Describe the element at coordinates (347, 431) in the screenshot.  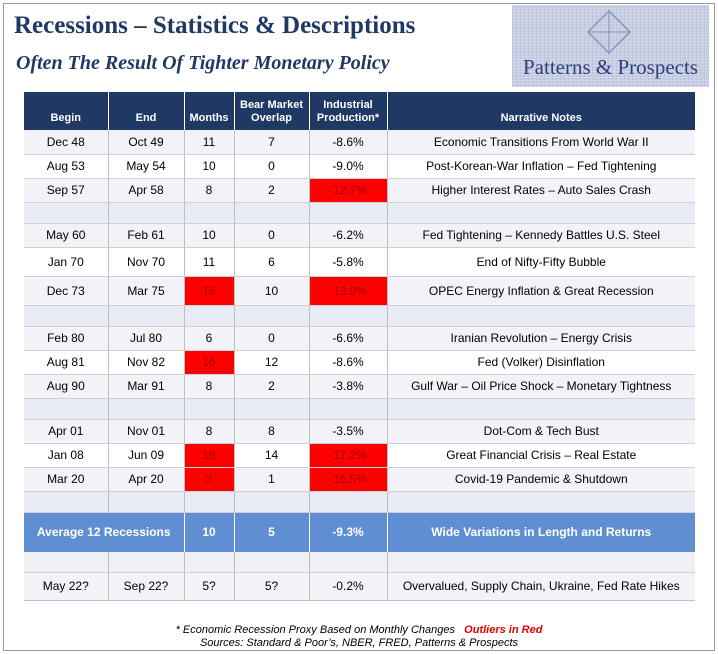
I see `production-cell: -3.5%` at that location.